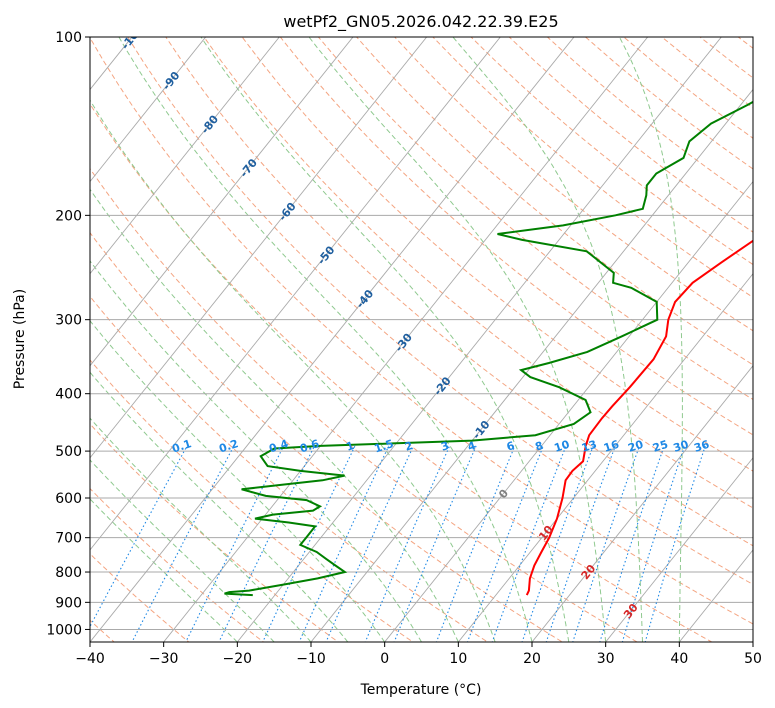 The width and height of the screenshot is (775, 708). What do you see at coordinates (472, 446) in the screenshot?
I see `mixing-ratio-label: 4` at bounding box center [472, 446].